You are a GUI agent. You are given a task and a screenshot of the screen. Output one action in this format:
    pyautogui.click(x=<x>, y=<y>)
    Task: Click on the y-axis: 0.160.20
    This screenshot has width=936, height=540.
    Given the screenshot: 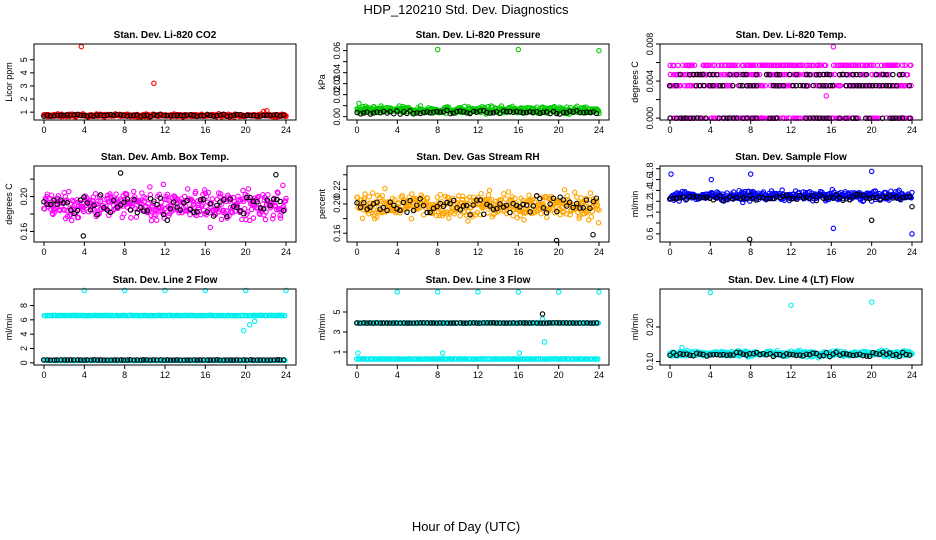 What is the action you would take?
    pyautogui.click(x=26, y=209)
    